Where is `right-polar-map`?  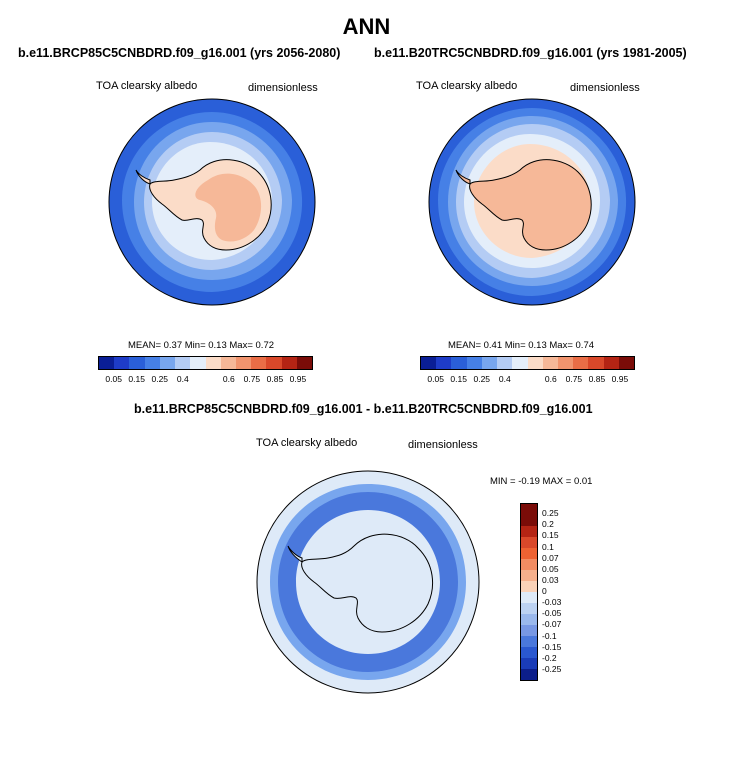
right-polar-map is located at coordinates (532, 202).